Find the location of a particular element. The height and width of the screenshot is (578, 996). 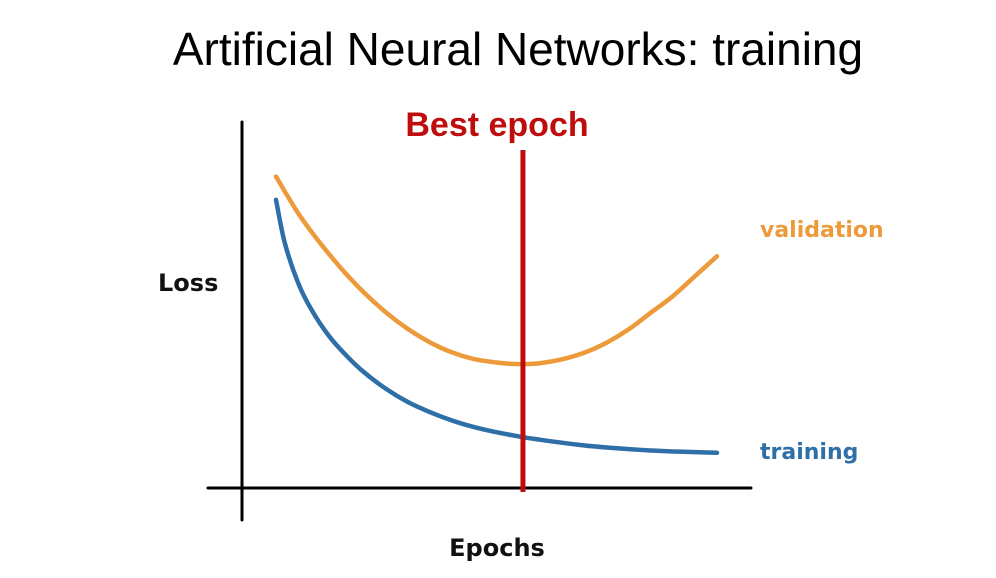

x-axis-label: Epochs is located at coordinates (497, 548).